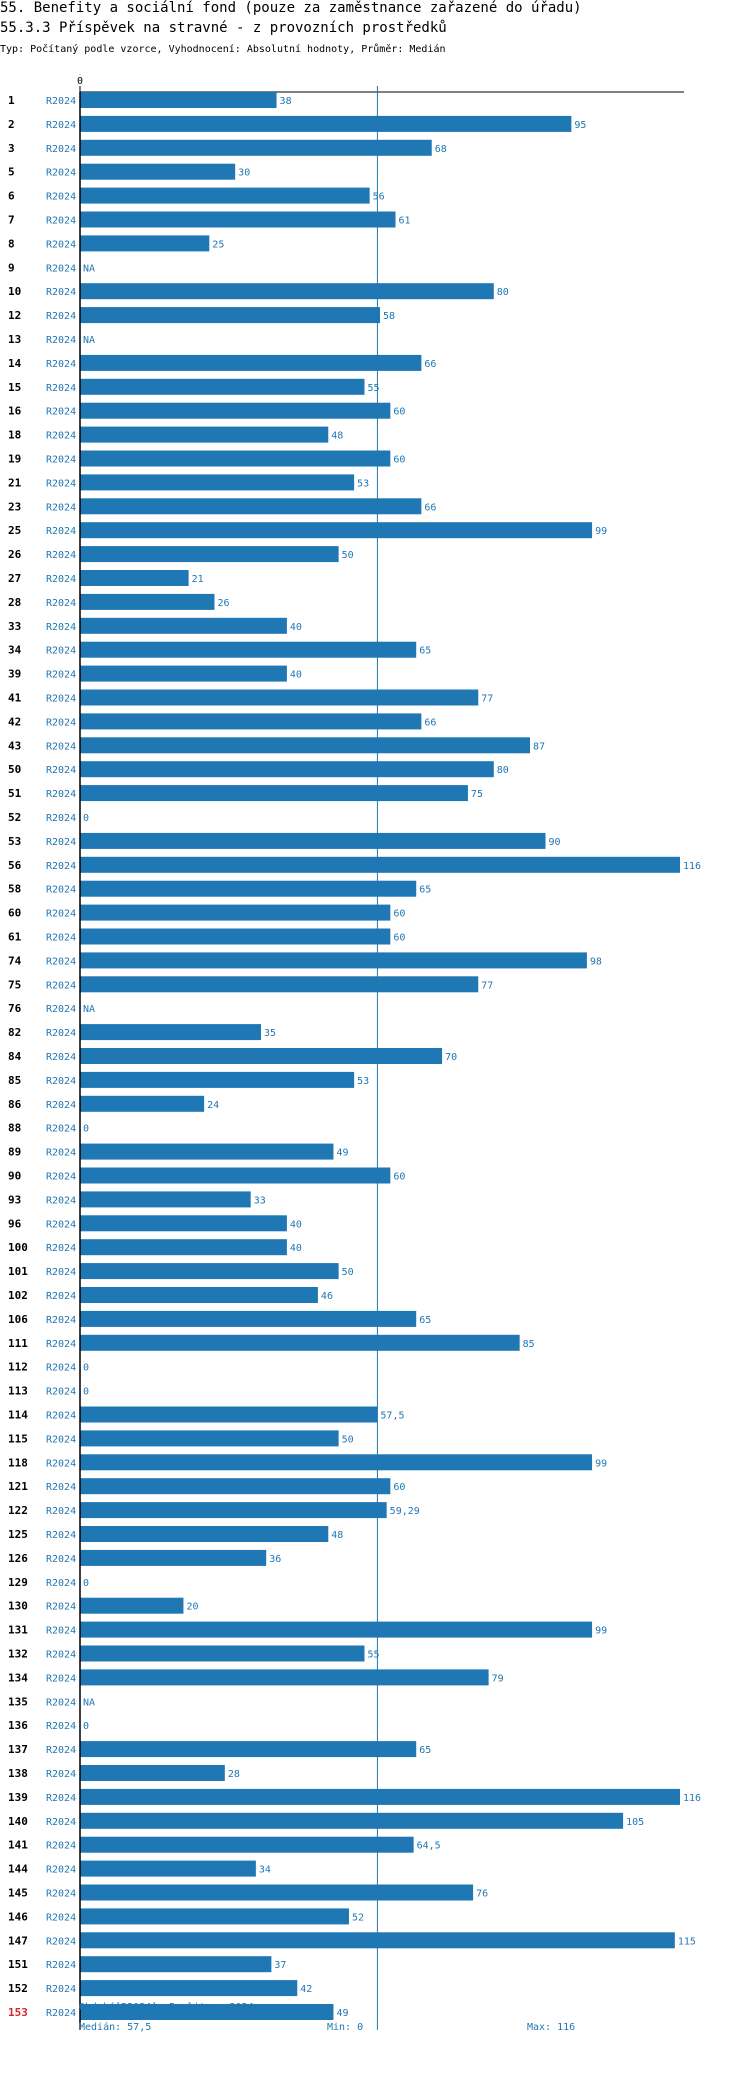 The image size is (750, 2096). I want to click on data-label: 37, so click(280, 1965).